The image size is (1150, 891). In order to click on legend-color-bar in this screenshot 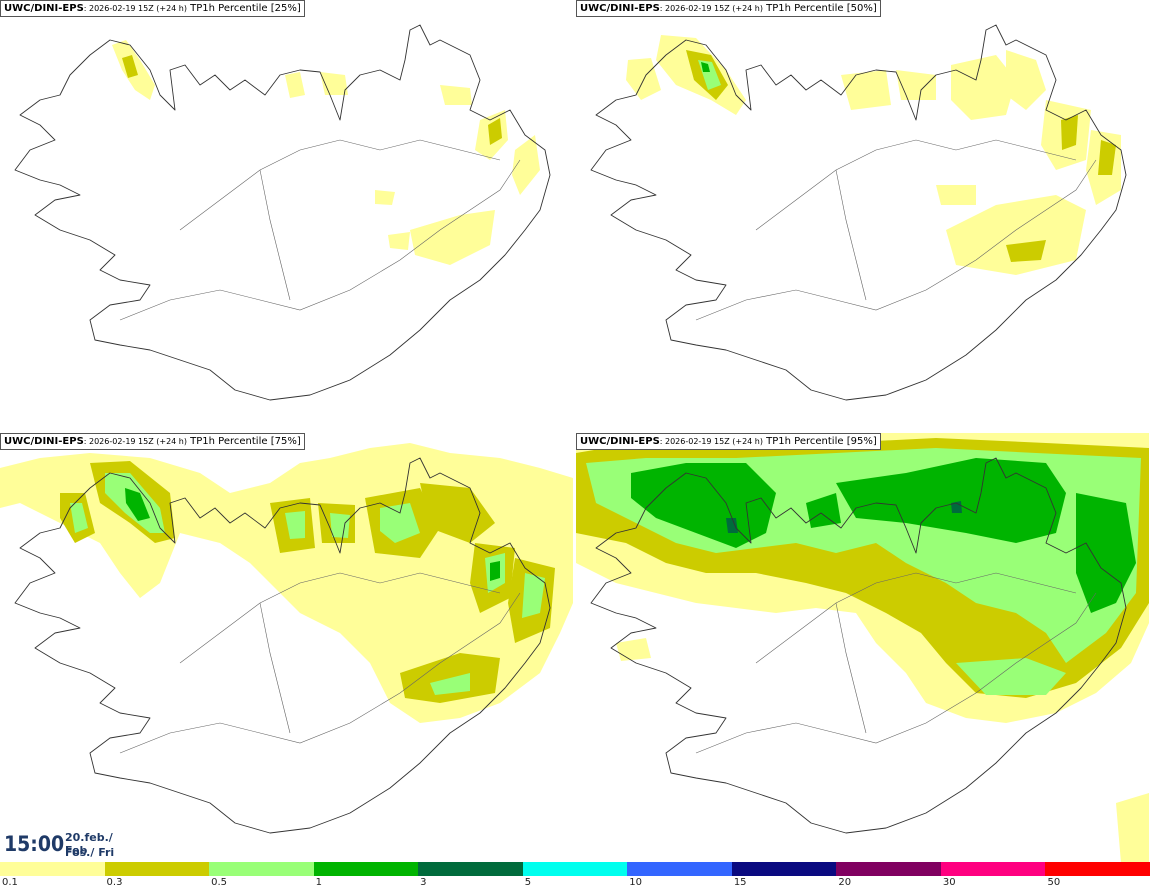, I will do `click(575, 869)`.